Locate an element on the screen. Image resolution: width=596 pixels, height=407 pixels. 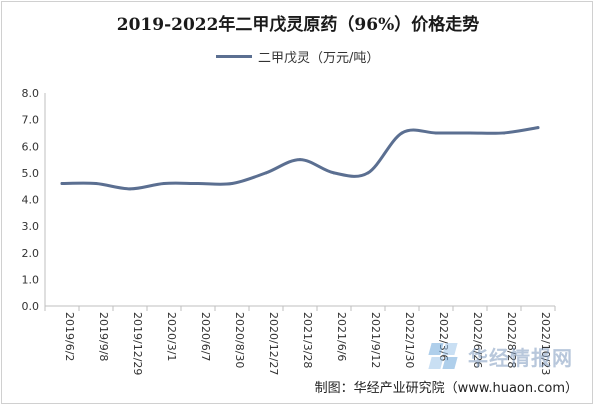
x-tick-label: 2019/9/8 is located at coordinates (103, 336).